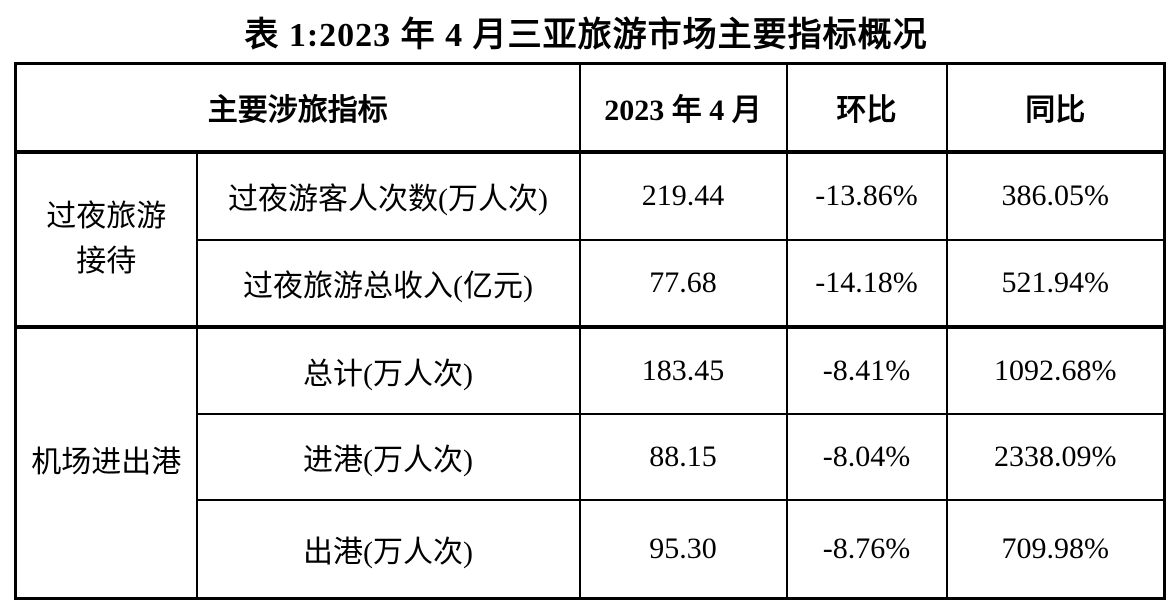  What do you see at coordinates (106, 261) in the screenshot?
I see `group-label-line: 接待` at bounding box center [106, 261].